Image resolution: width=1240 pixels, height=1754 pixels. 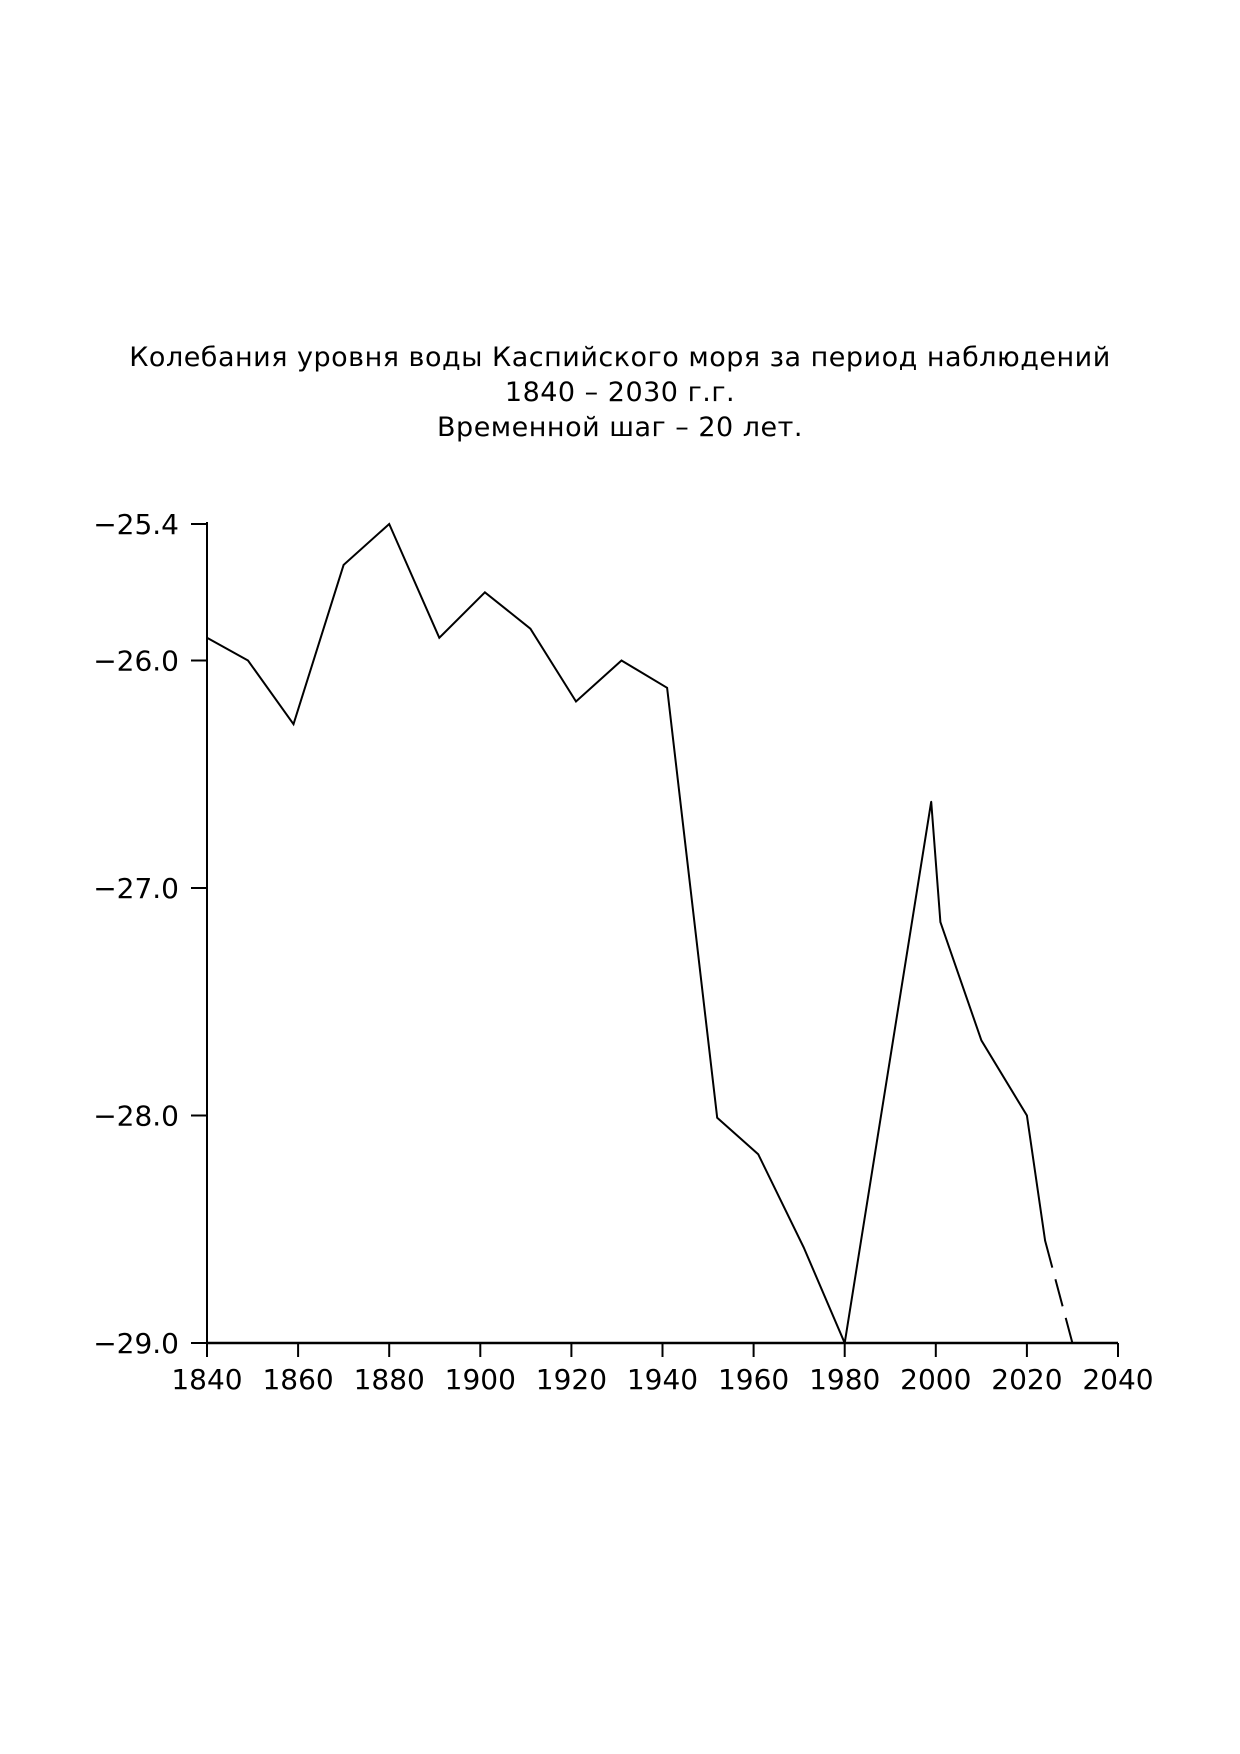 I want to click on x-tick-label: 1920, so click(x=571, y=1379).